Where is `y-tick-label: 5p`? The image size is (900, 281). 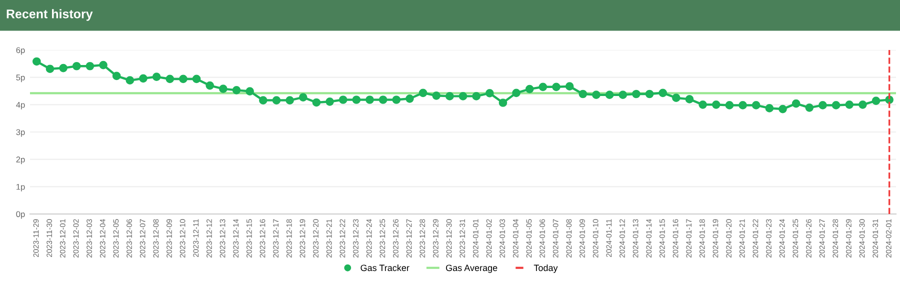
y-tick-label: 5p is located at coordinates (20, 78).